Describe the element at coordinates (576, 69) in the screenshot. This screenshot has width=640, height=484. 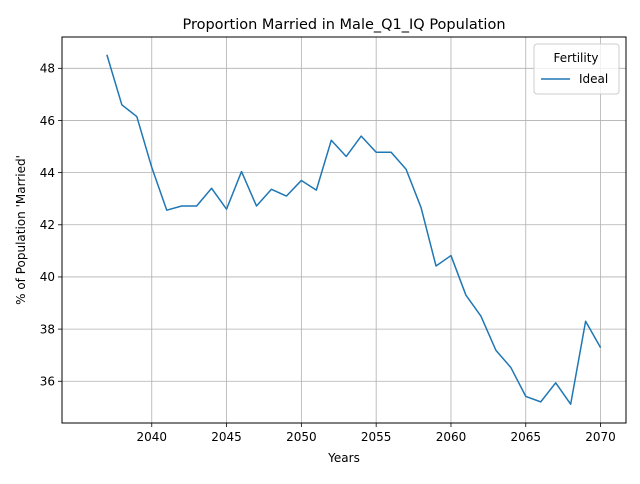
I see `legend: Fertility Ideal` at that location.